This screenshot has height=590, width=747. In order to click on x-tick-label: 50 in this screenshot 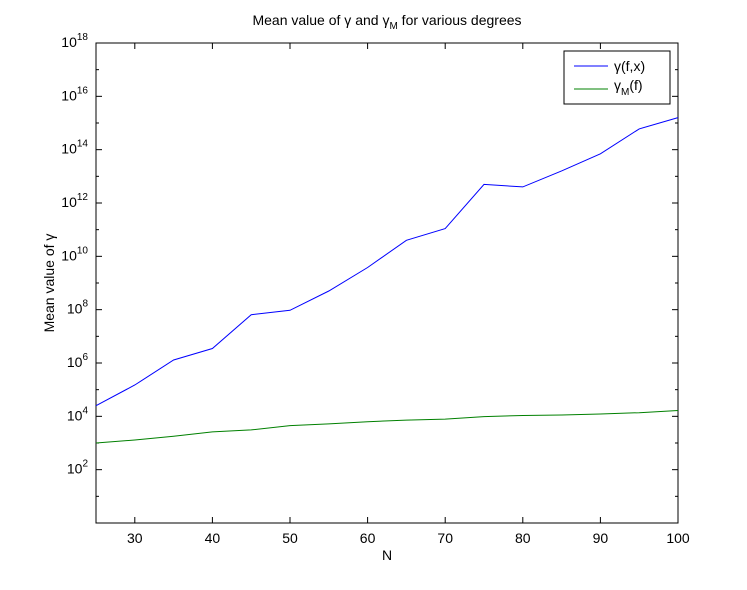, I will do `click(290, 538)`.